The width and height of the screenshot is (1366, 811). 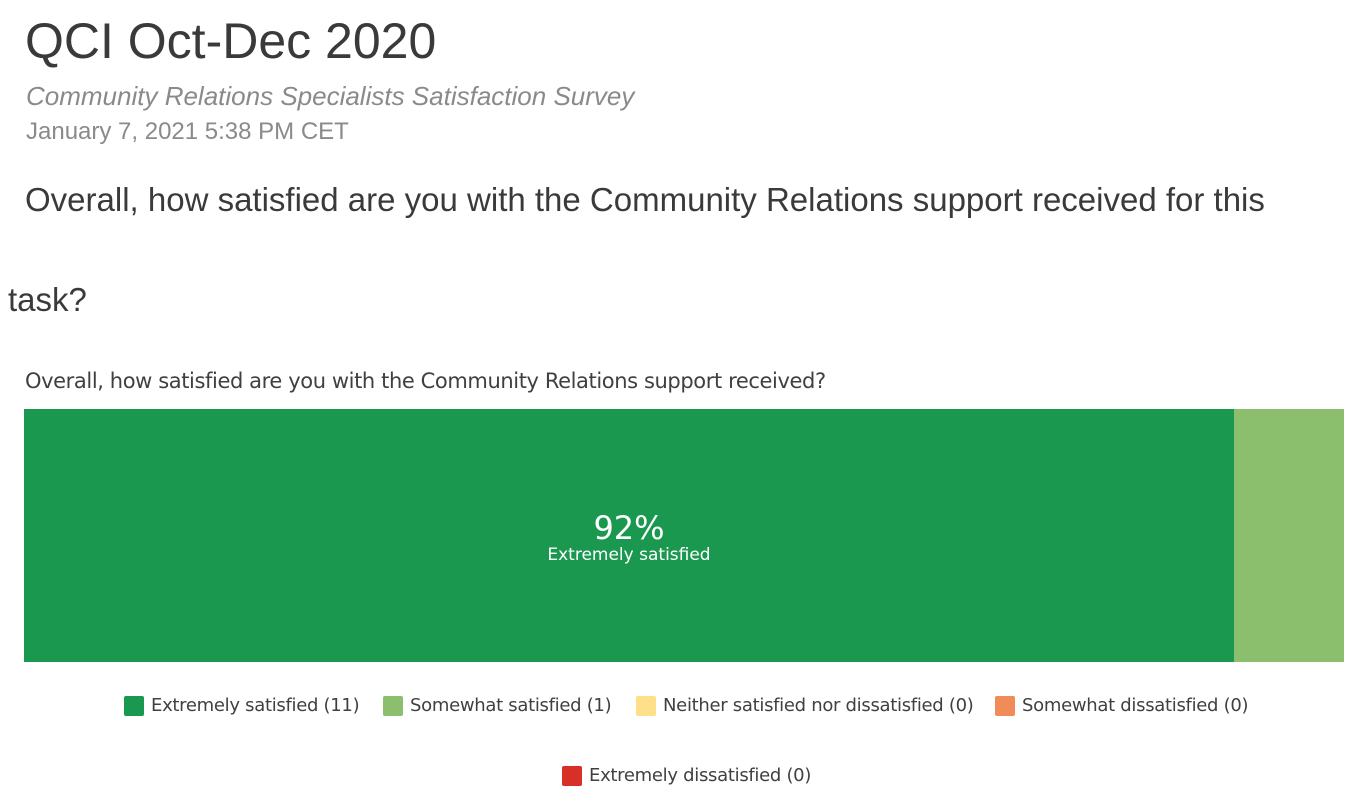 I want to click on legend-item-neither-satisfied-nor-dissatisfied: Neither satisfied nor dissatisfied (0), so click(x=805, y=706).